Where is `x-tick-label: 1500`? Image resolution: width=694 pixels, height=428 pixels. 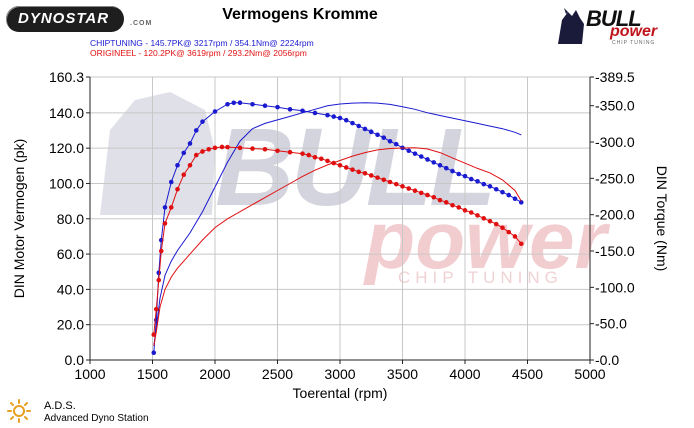
x-tick-label: 1500 is located at coordinates (152, 374).